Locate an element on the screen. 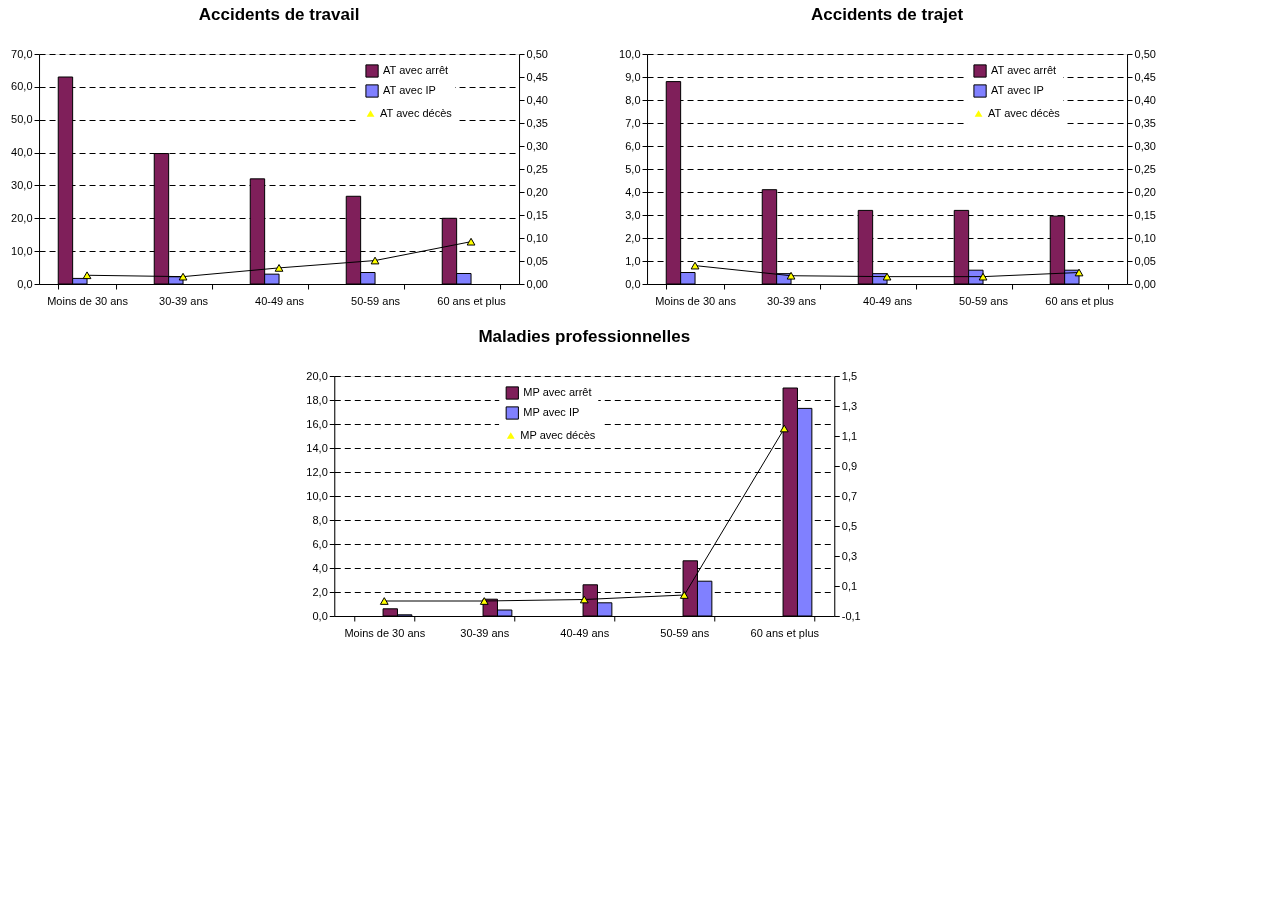 This screenshot has width=1280, height=903. y2-tick-label: 0,3 is located at coordinates (849, 555).